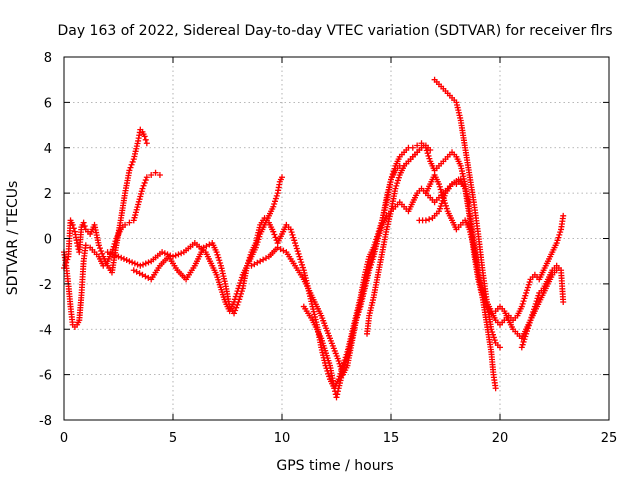 This screenshot has width=640, height=480. What do you see at coordinates (173, 438) in the screenshot?
I see `x-tick-label: 5` at bounding box center [173, 438].